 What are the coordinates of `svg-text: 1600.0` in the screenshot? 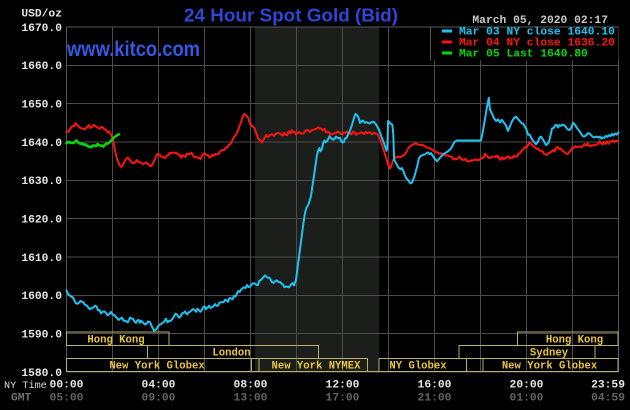 It's located at (41, 297).